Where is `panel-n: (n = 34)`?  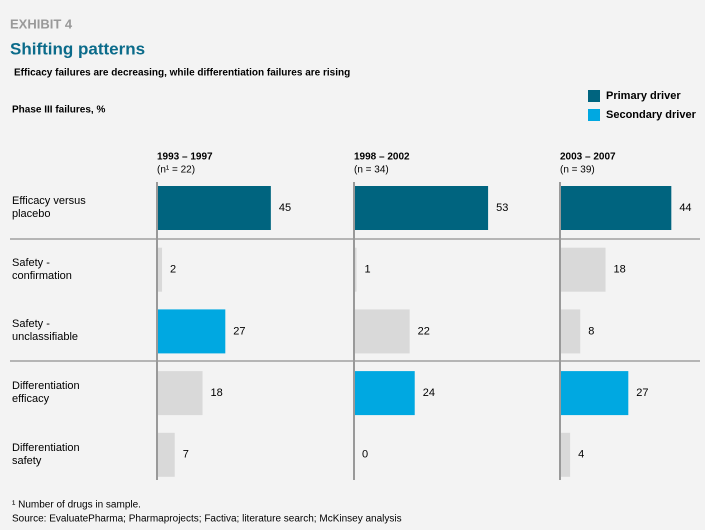 panel-n: (n = 34) is located at coordinates (371, 170).